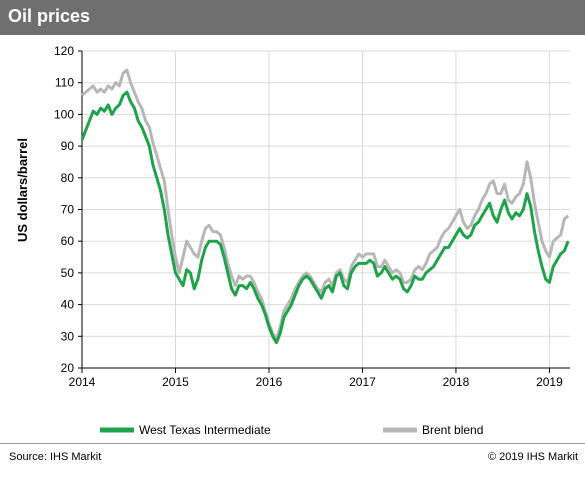 The width and height of the screenshot is (585, 477). Describe the element at coordinates (532, 457) in the screenshot. I see `copyright-note: © 2019 IHS Markit` at that location.